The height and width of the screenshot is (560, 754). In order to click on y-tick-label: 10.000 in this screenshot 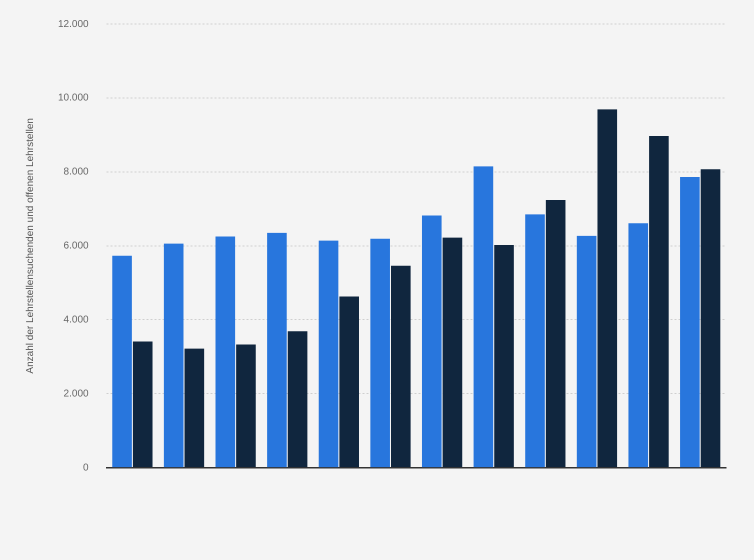, I will do `click(74, 98)`.